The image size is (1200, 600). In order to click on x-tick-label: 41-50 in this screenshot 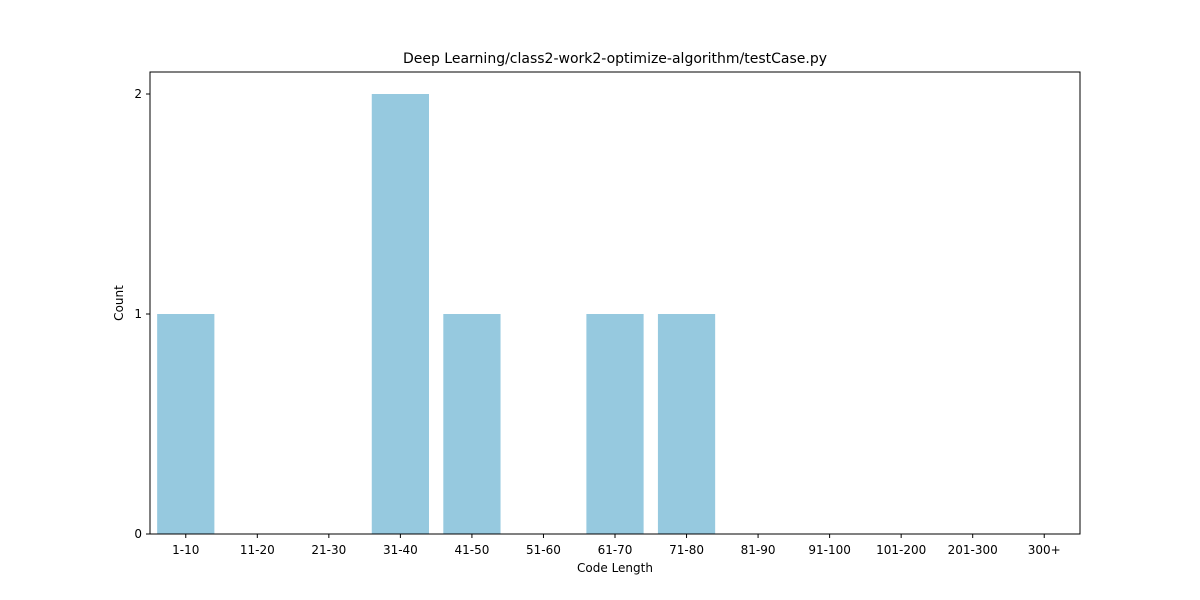, I will do `click(471, 550)`.